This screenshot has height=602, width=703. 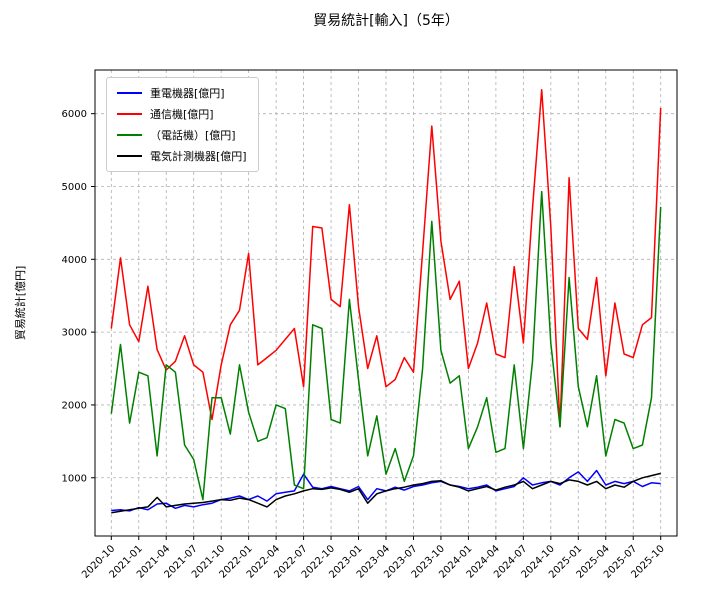 What do you see at coordinates (74, 478) in the screenshot?
I see `y-tick-label: 1000` at bounding box center [74, 478].